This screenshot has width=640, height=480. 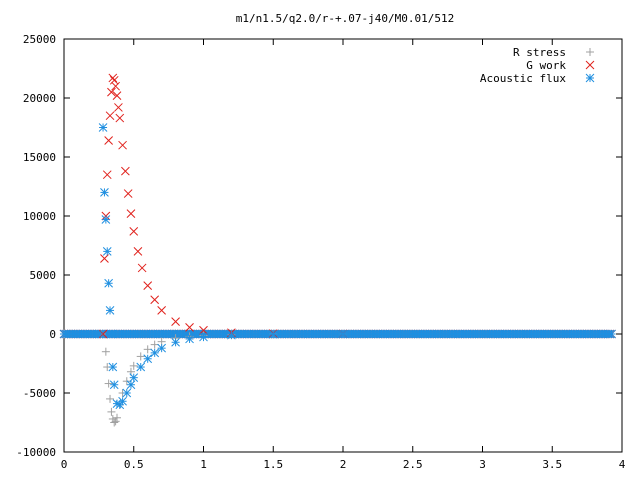 What do you see at coordinates (39, 39) in the screenshot?
I see `y-tick-label: 25000` at bounding box center [39, 39].